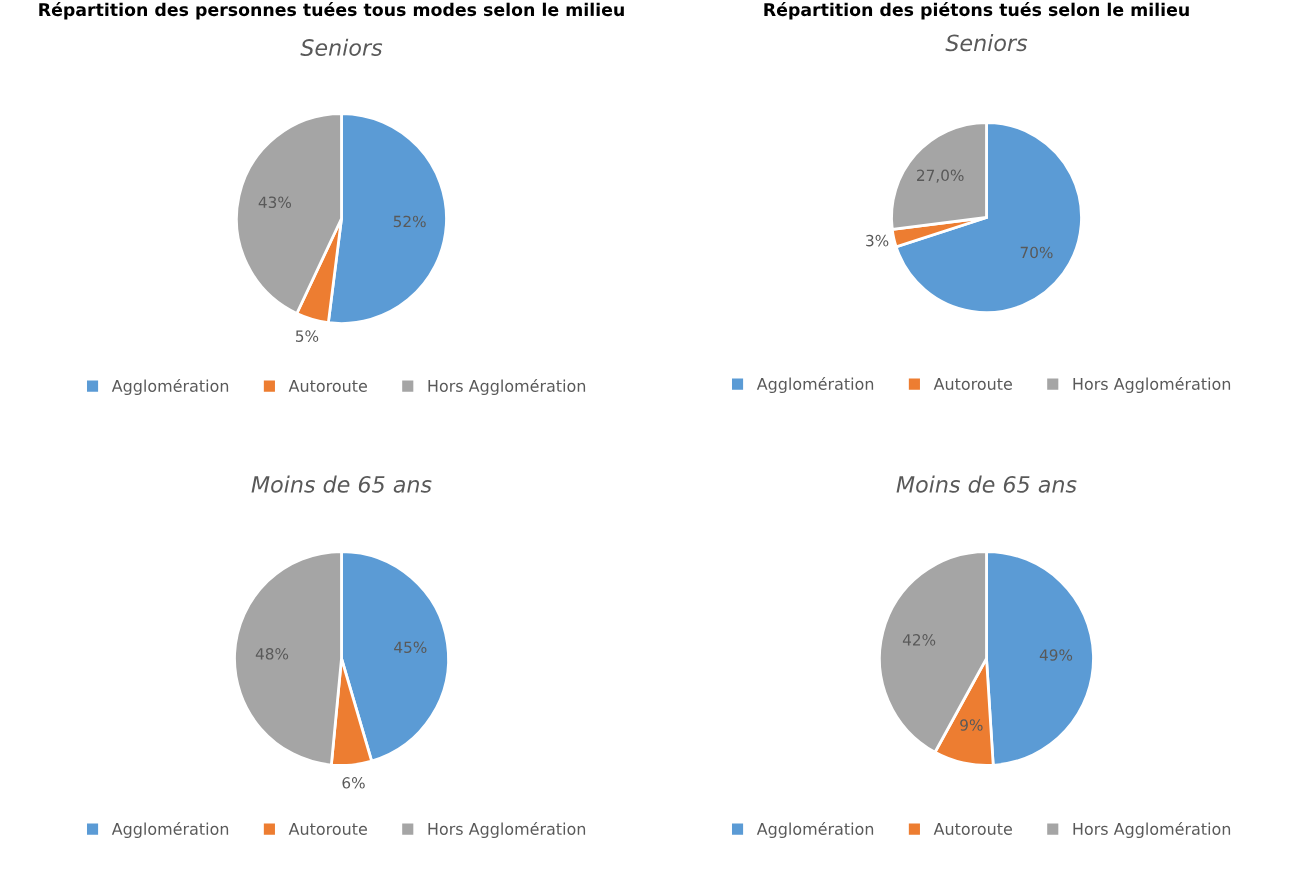 This screenshot has width=1293, height=875. Describe the element at coordinates (877, 240) in the screenshot. I see `data-label: 3%` at that location.